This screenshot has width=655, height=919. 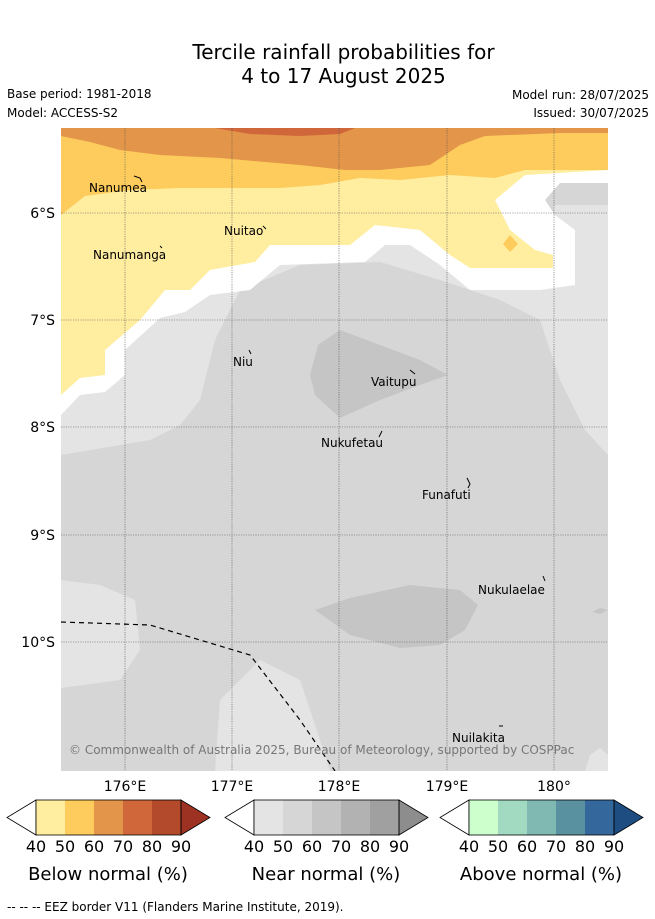 I want to click on colorbar-above-frame, so click(x=541, y=817).